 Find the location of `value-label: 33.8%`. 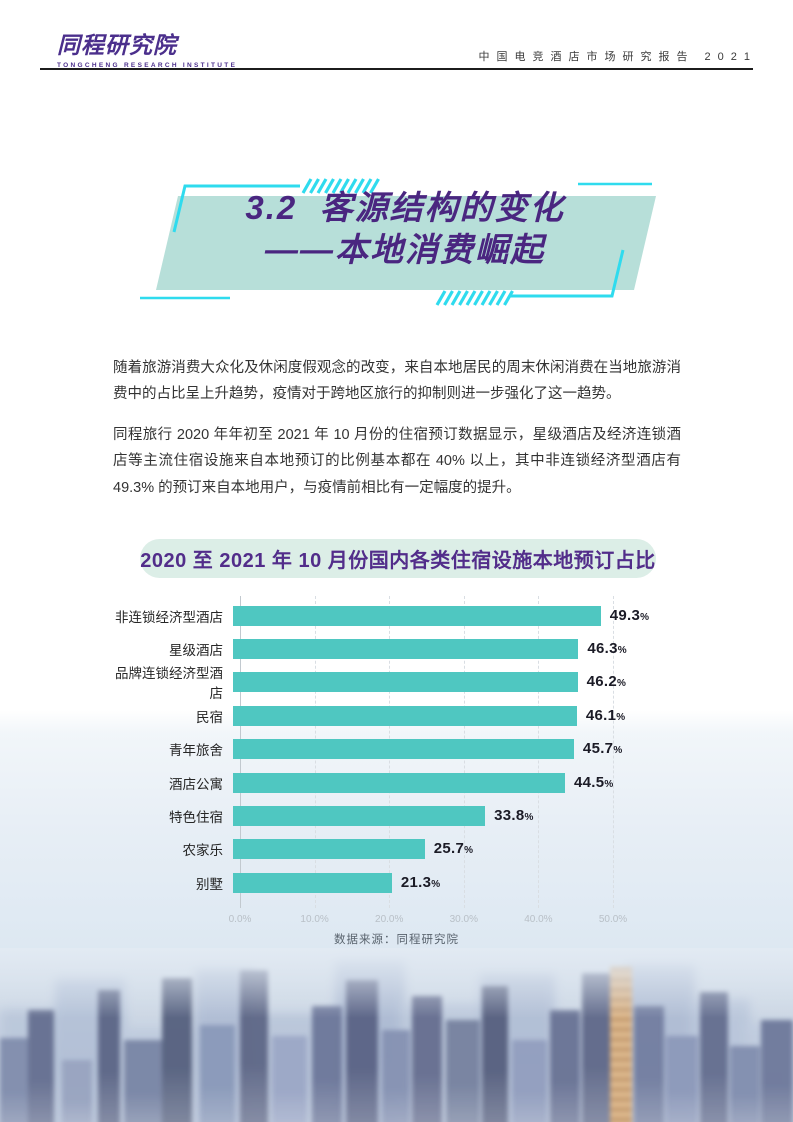

value-label: 33.8% is located at coordinates (514, 816).